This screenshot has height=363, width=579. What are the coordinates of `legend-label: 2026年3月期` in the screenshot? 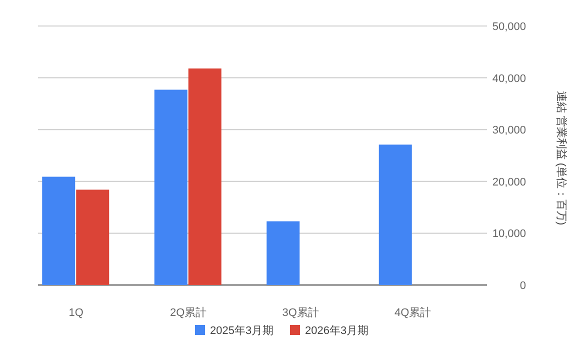 It's located at (337, 331).